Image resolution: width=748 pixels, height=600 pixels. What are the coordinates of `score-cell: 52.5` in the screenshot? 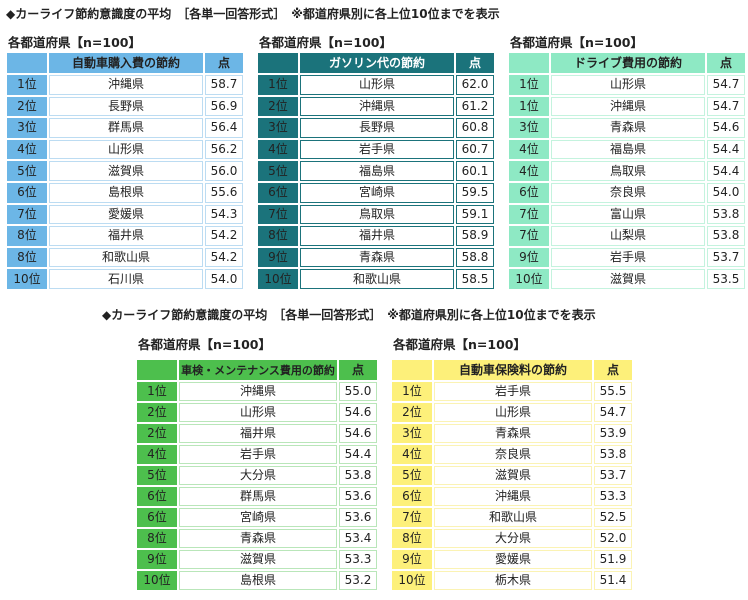 It's located at (613, 517).